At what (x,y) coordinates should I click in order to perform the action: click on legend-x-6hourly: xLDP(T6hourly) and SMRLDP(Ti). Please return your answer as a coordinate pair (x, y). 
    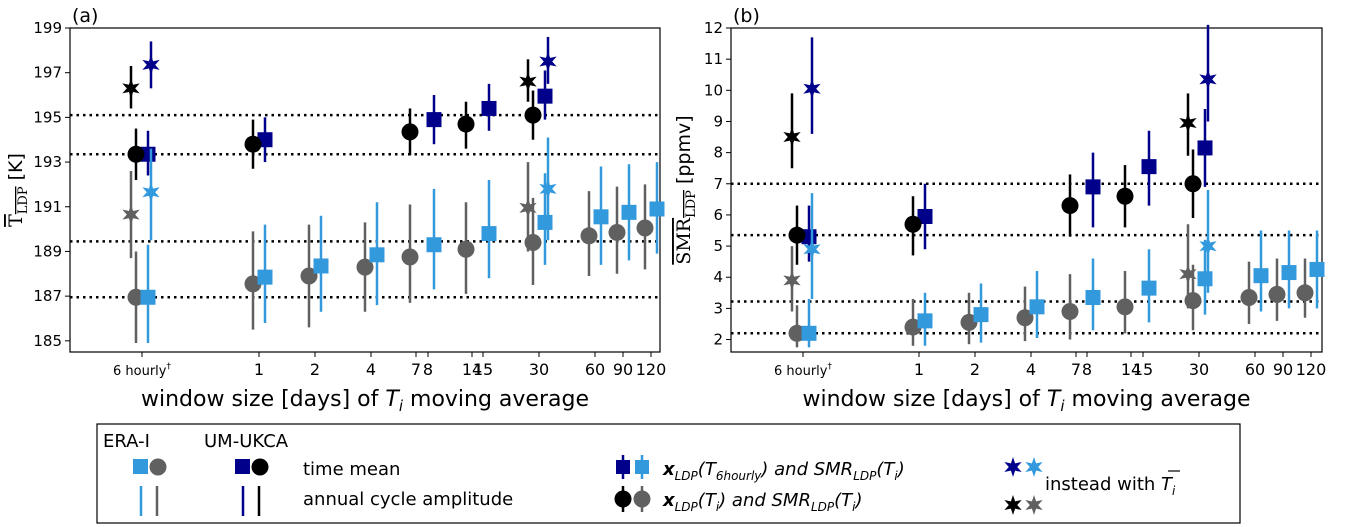
    Looking at the image, I should click on (783, 471).